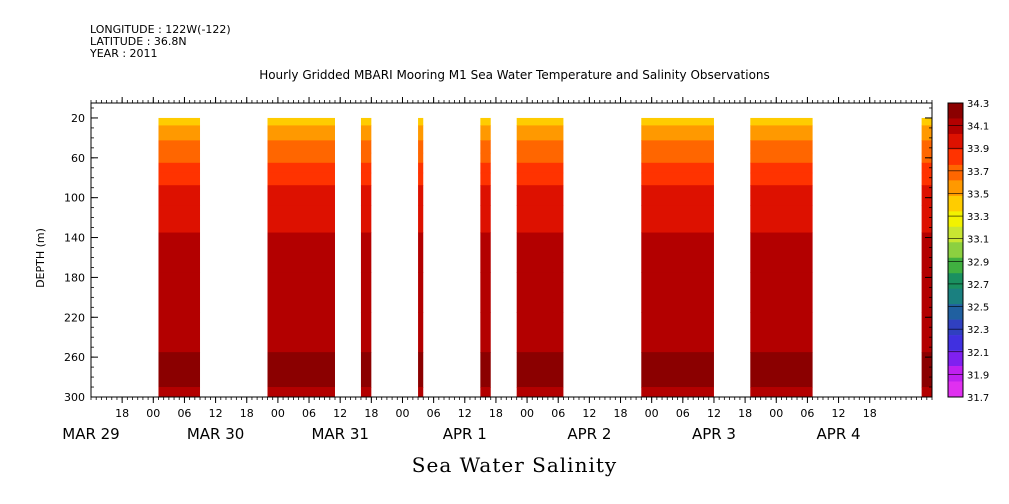  What do you see at coordinates (78, 158) in the screenshot?
I see `y-tick-label: 60` at bounding box center [78, 158].